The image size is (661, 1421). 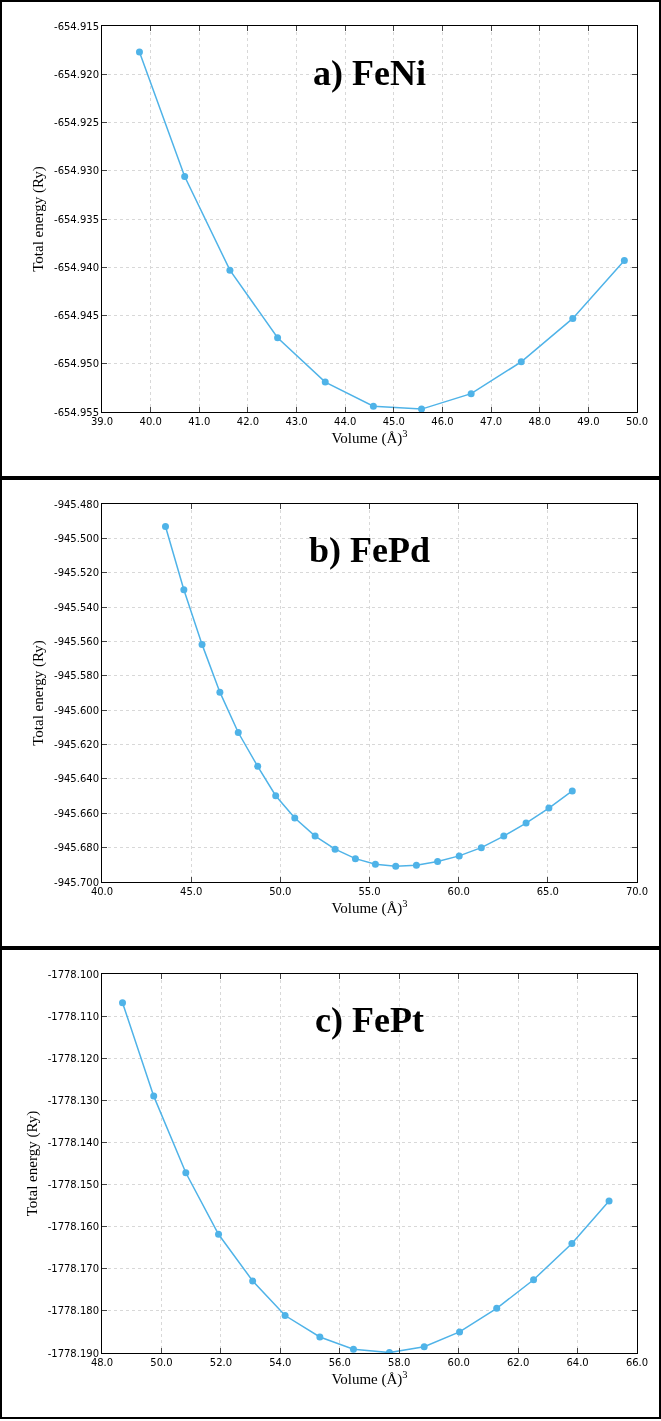 What do you see at coordinates (280, 1362) in the screenshot?
I see `x-tick-label: 54.0` at bounding box center [280, 1362].